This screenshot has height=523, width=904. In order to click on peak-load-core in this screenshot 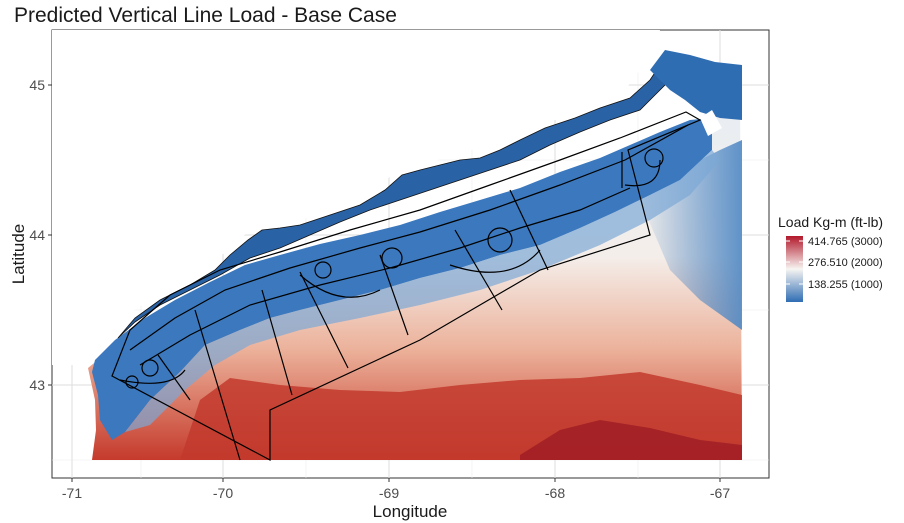, I will do `click(631, 440)`.